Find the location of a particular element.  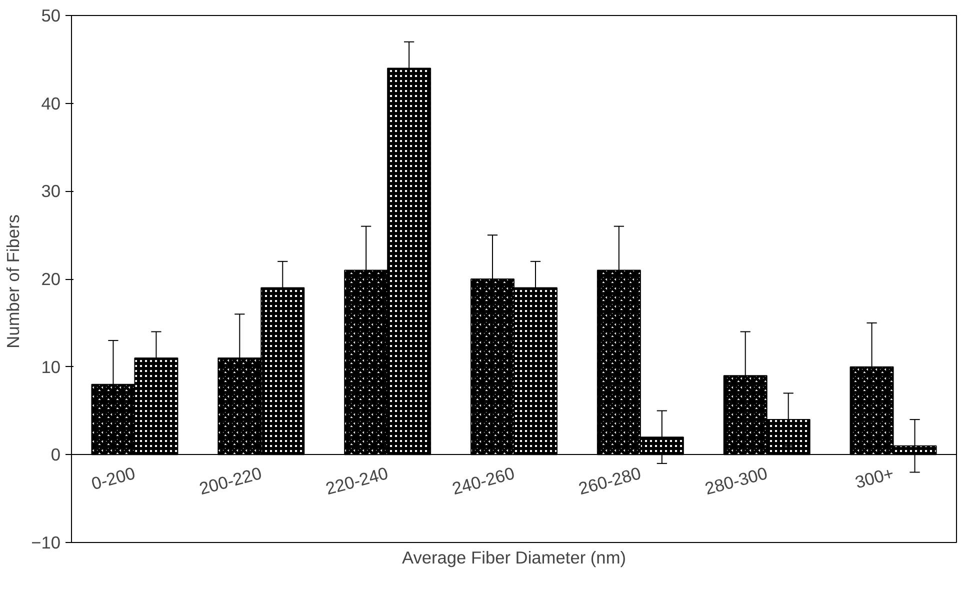

y-tick-label: 40 is located at coordinates (51, 103).